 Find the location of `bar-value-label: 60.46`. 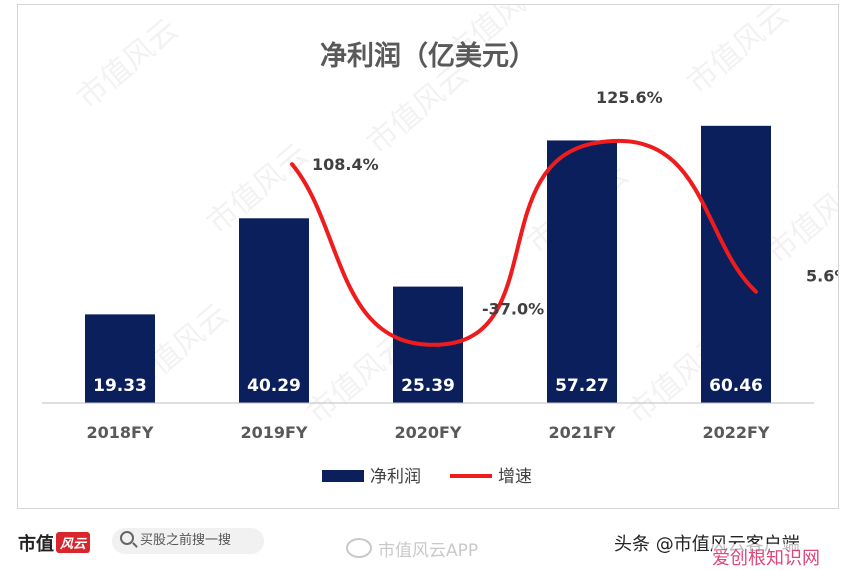

bar-value-label: 60.46 is located at coordinates (736, 386).